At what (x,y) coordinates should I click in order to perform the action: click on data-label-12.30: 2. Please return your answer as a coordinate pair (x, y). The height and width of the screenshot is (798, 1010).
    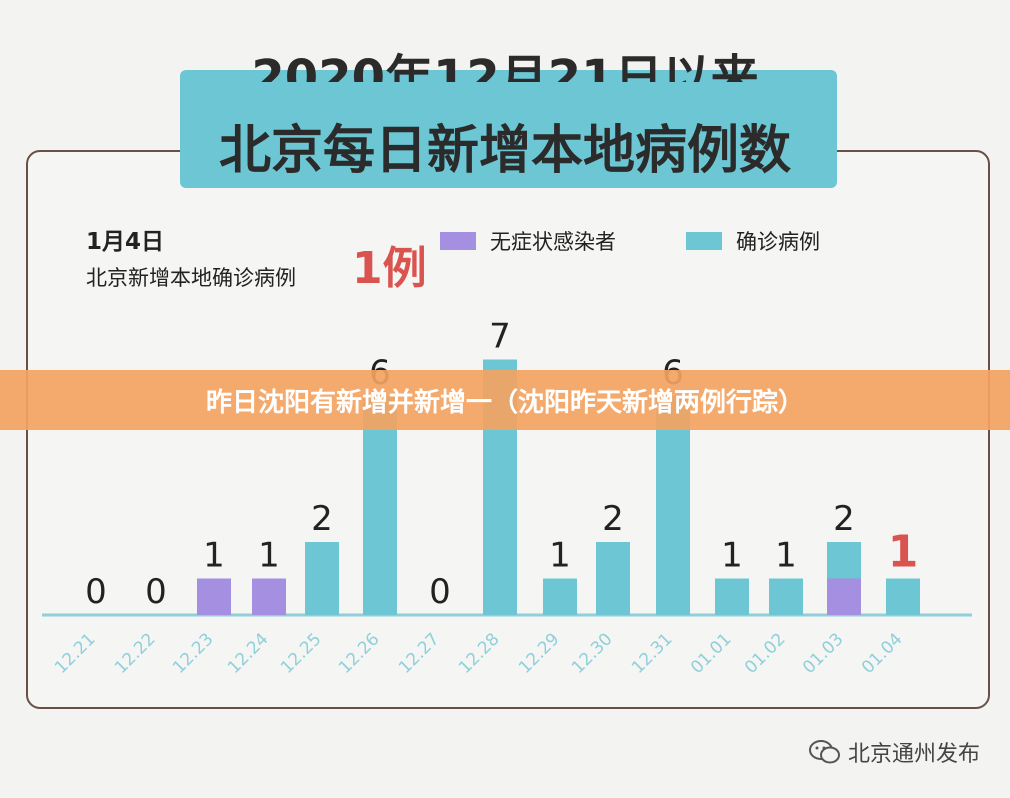
    Looking at the image, I should click on (613, 519).